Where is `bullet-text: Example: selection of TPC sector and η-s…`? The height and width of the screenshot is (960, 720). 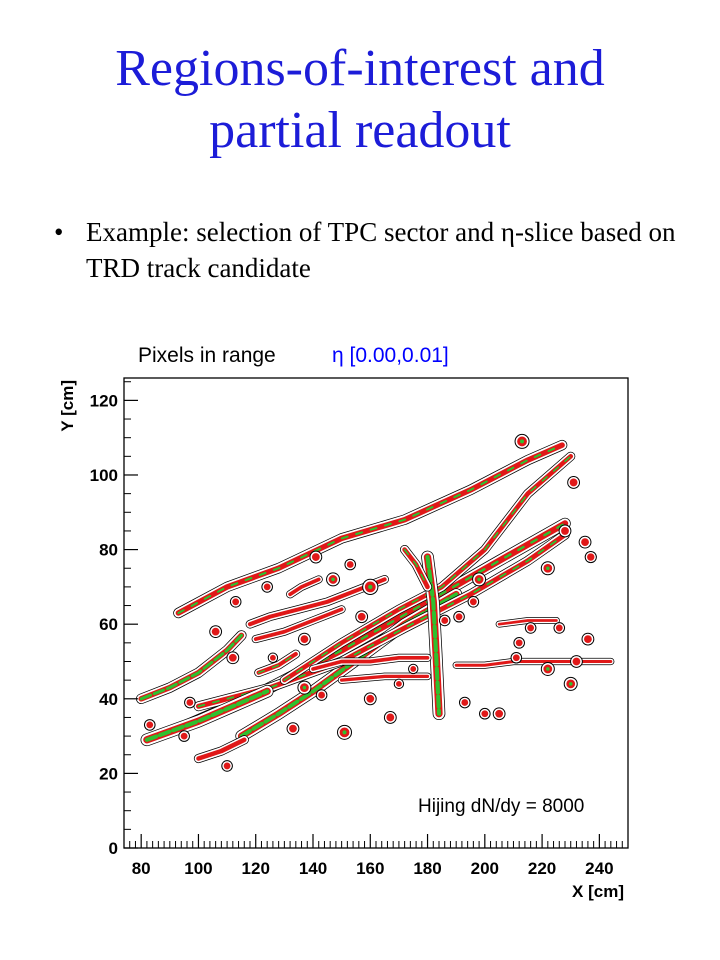 bullet-text: Example: selection of TPC sector and η-s… is located at coordinates (381, 250).